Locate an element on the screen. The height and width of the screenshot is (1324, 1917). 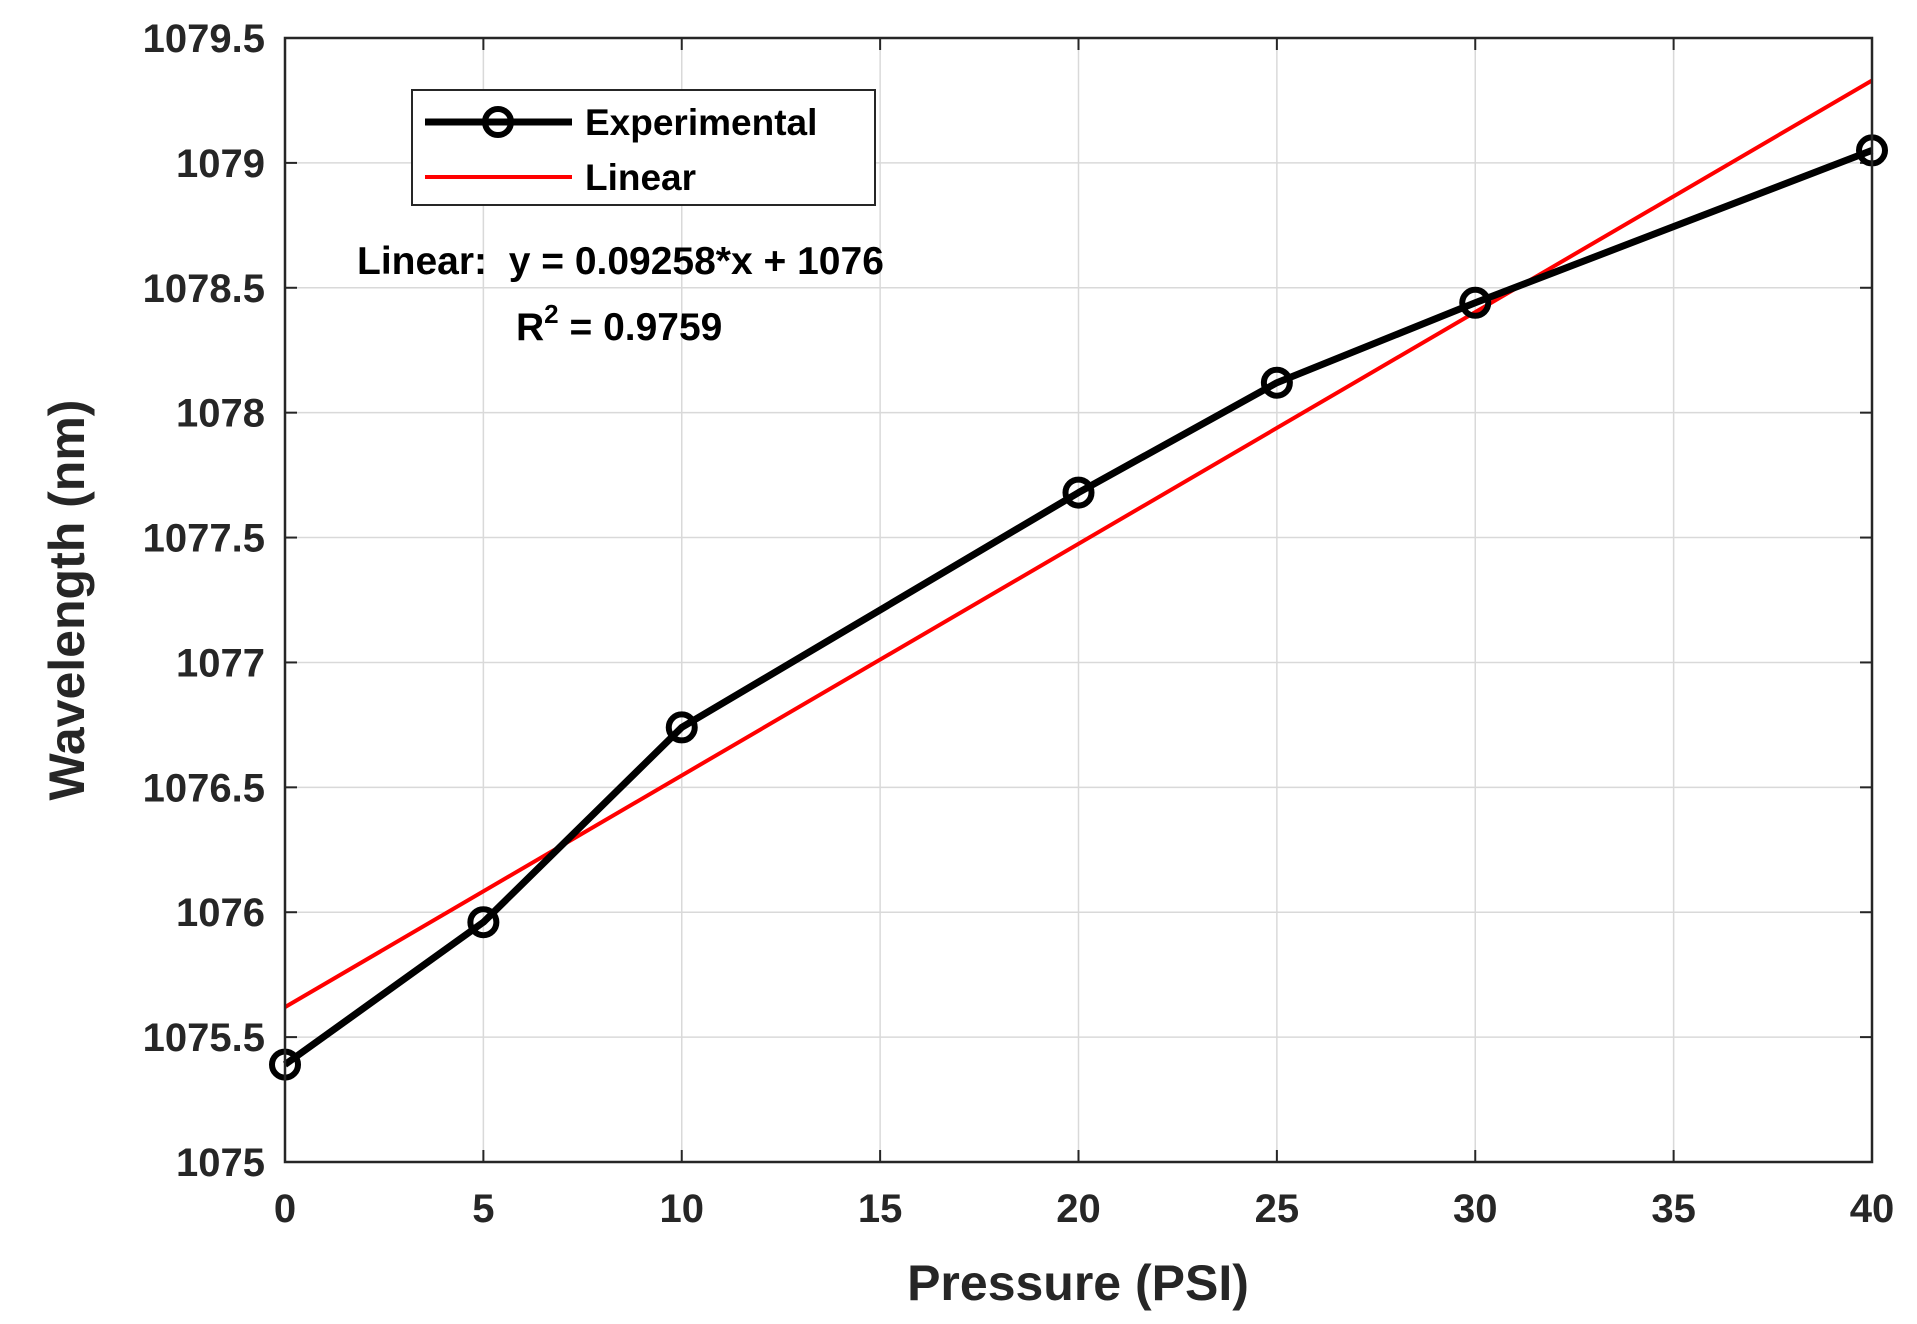
x-tick-label: 20 is located at coordinates (1078, 1209).